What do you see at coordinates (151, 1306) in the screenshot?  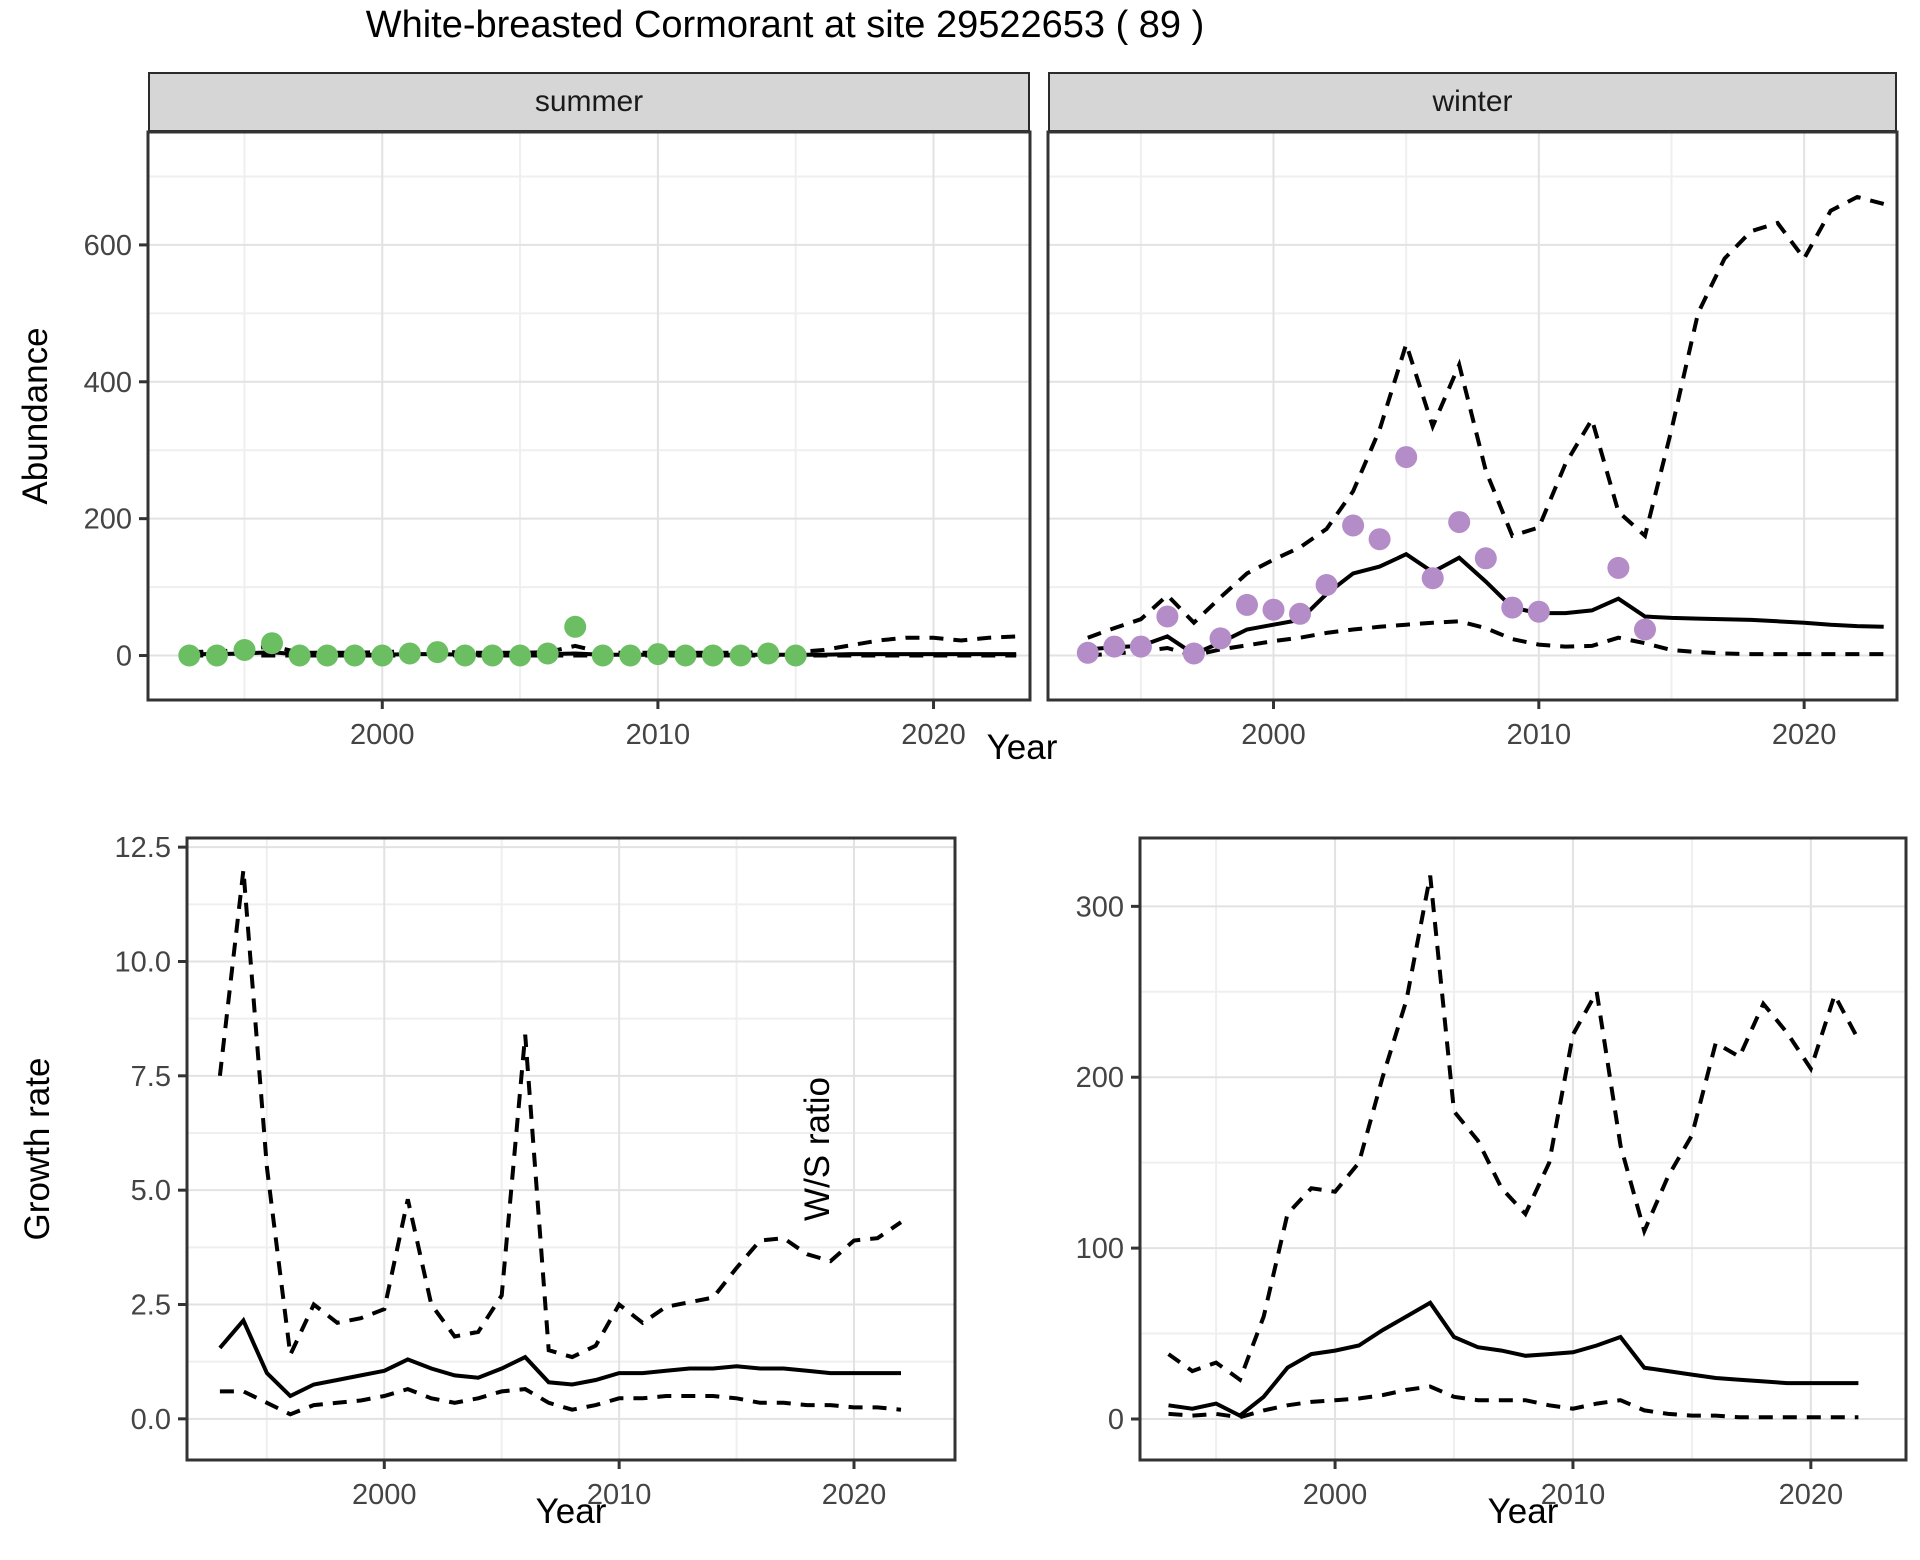 I see `y-tick-label: 2.5` at bounding box center [151, 1306].